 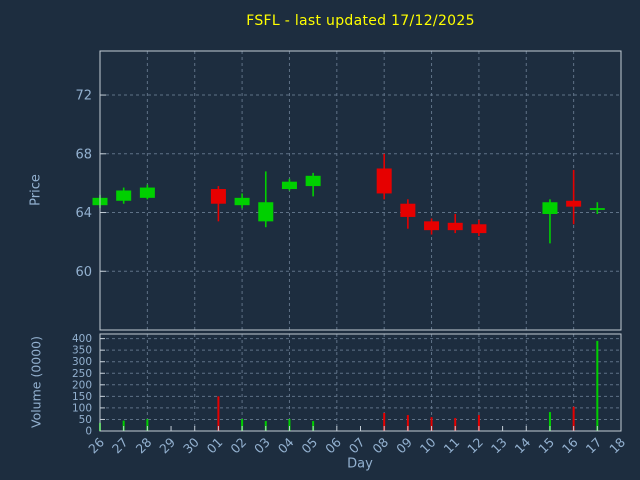 I want to click on chart-title: FSFL - last updated 17/12/2025, so click(x=360, y=21).